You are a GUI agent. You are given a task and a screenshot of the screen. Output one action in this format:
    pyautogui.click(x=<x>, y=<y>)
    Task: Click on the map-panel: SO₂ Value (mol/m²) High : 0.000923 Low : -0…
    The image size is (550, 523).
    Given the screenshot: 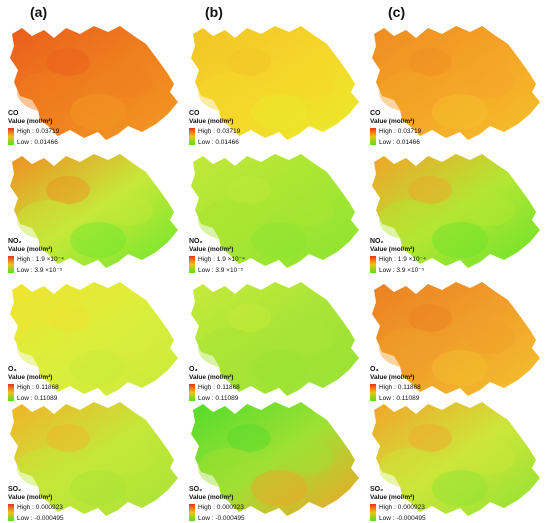 What is the action you would take?
    pyautogui.click(x=98, y=460)
    